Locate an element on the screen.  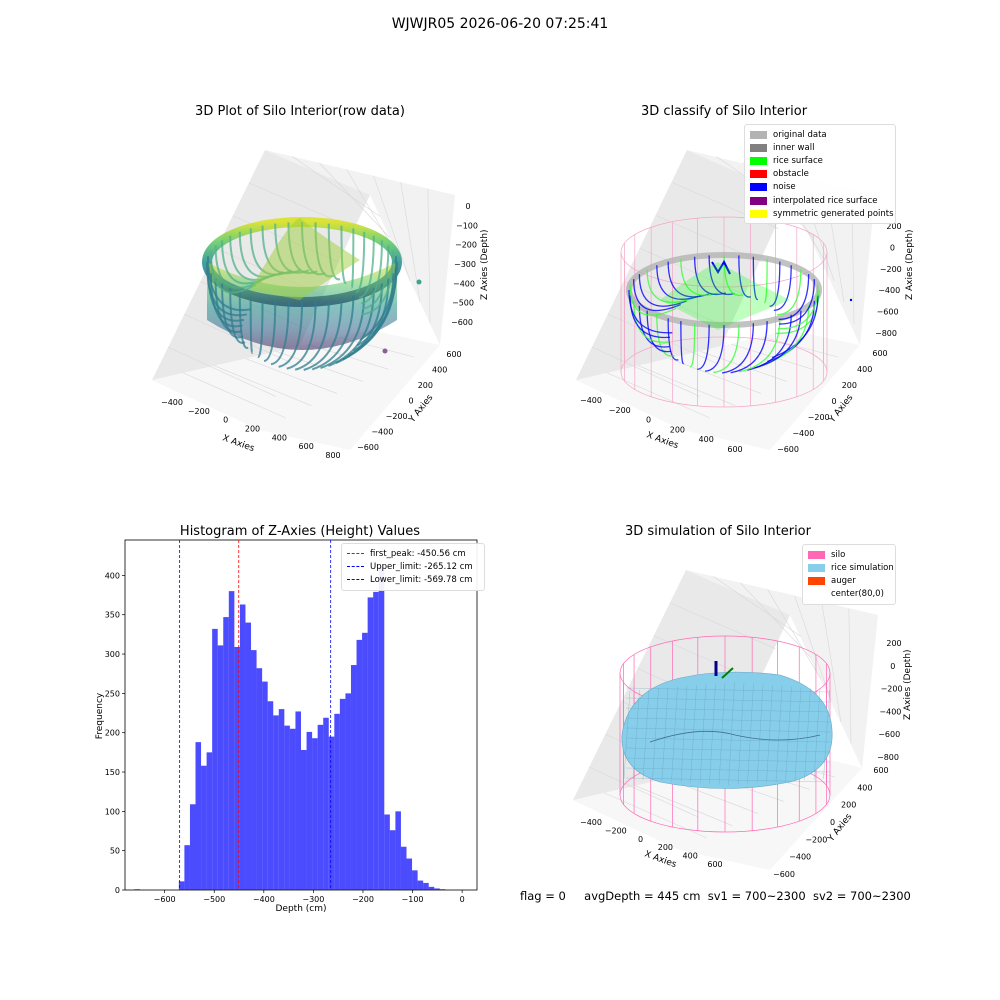
cloud-center is located at coordinates (305, 259).